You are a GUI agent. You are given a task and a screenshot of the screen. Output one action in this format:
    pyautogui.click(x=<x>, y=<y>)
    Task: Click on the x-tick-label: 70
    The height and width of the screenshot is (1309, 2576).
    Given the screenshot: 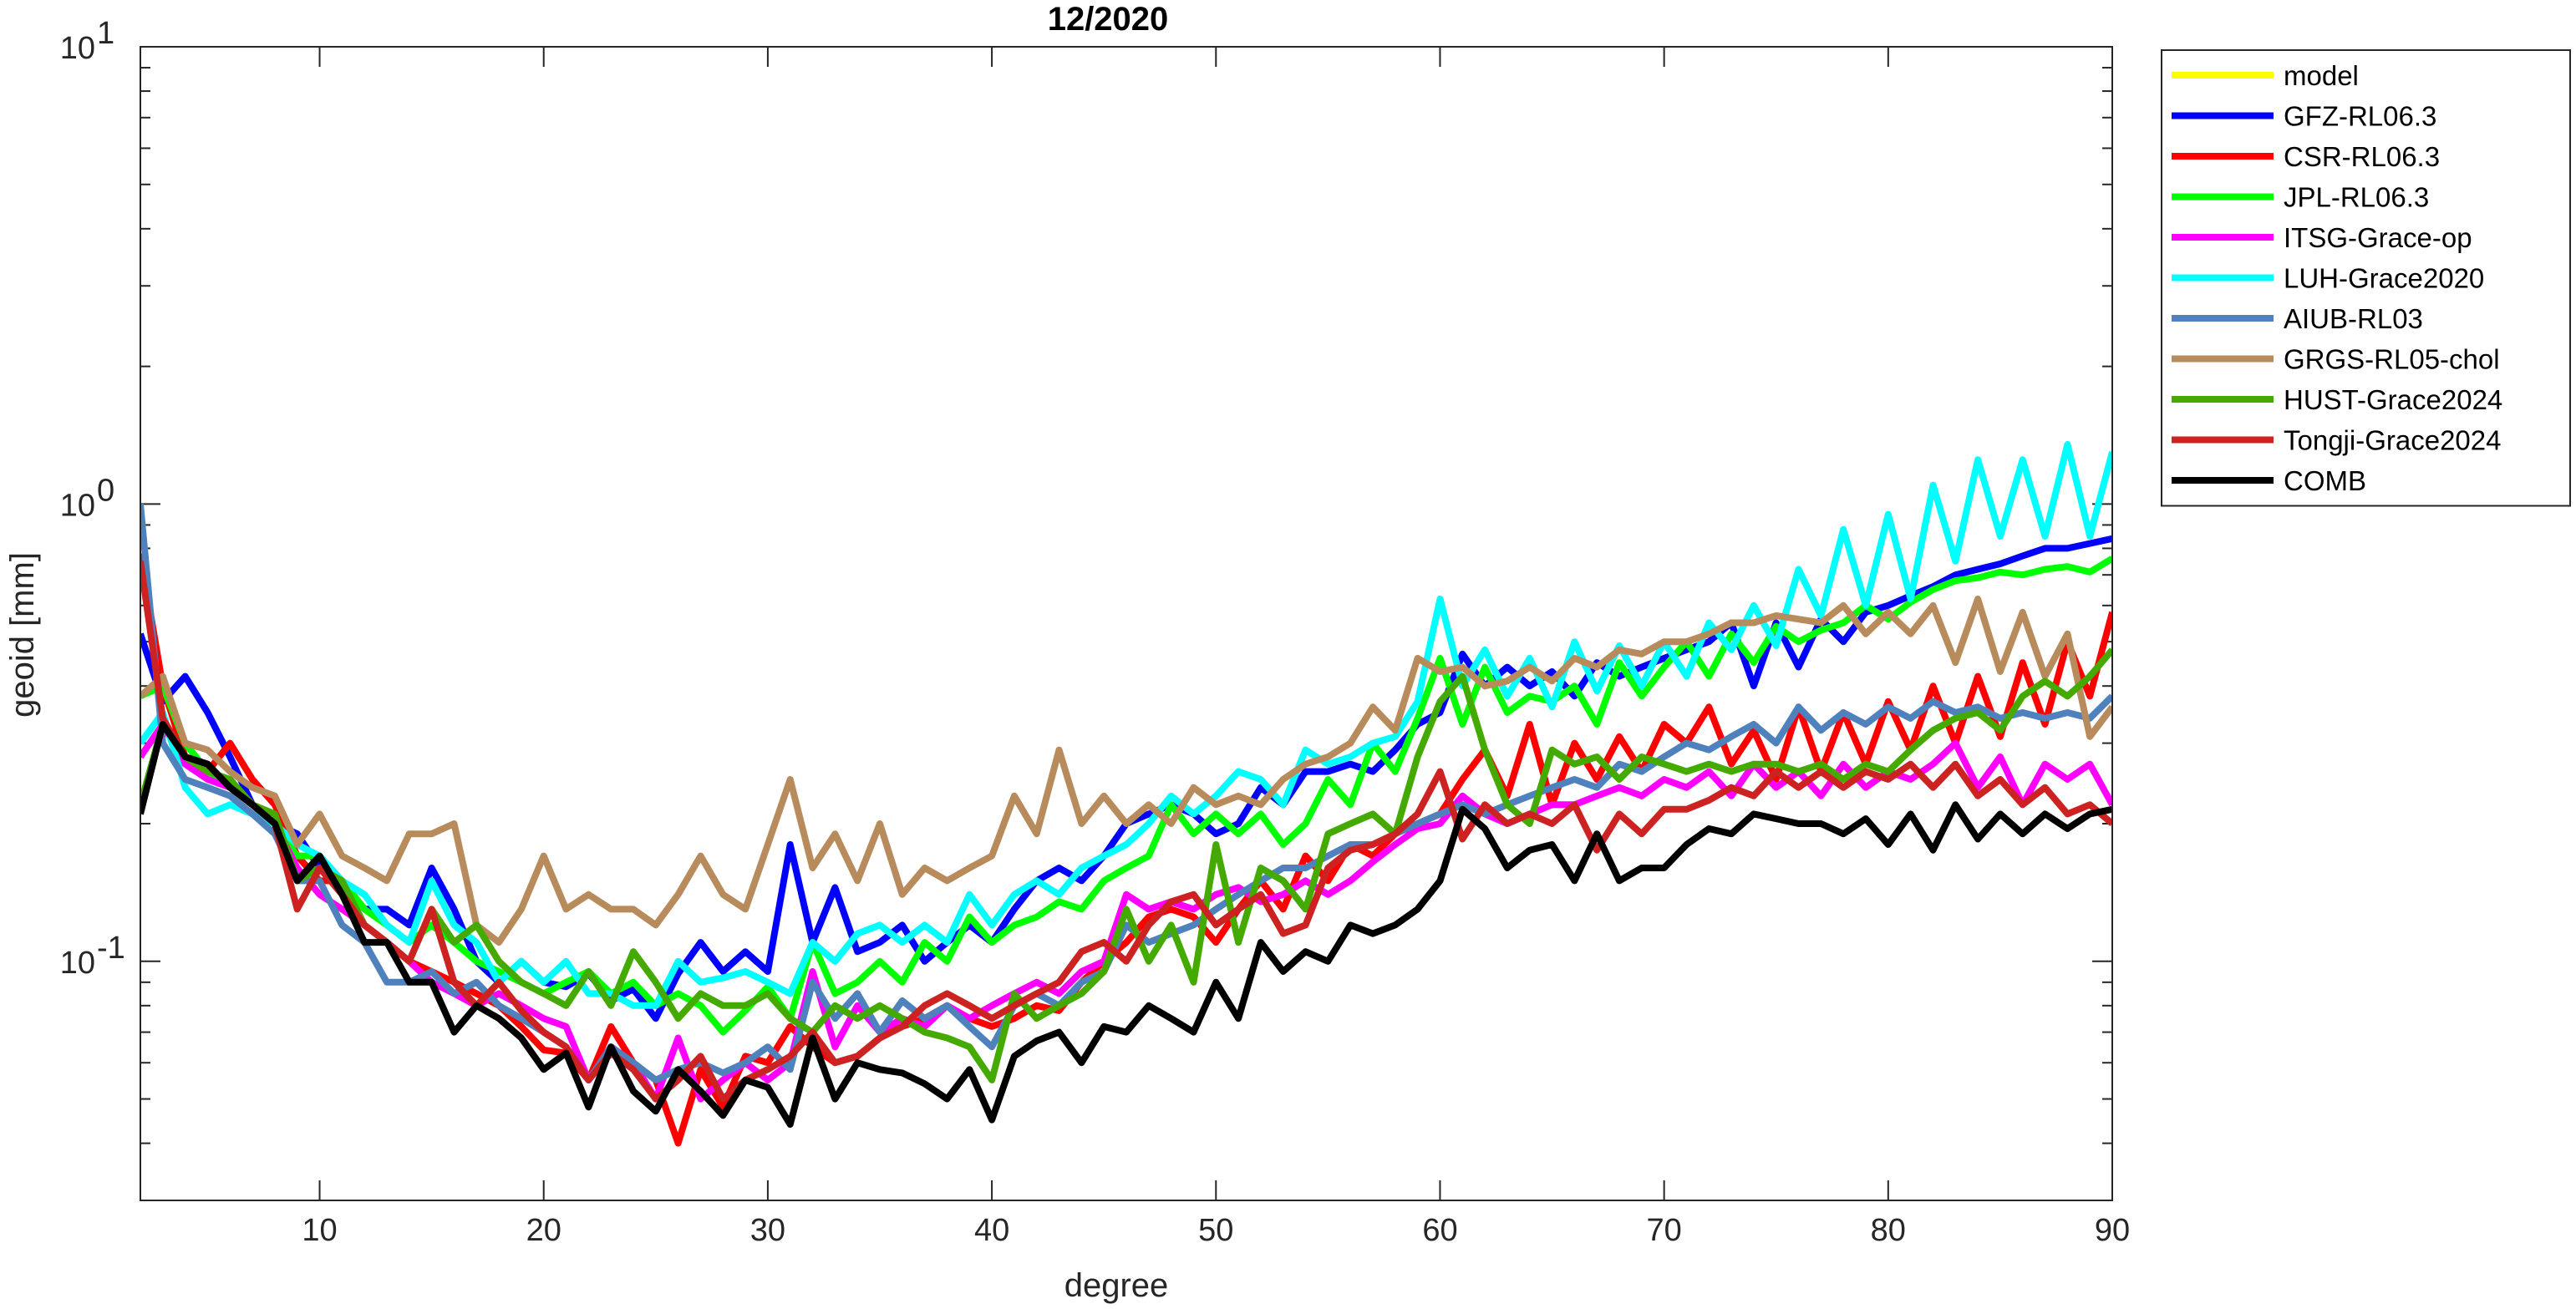 What is the action you would take?
    pyautogui.click(x=1663, y=1230)
    